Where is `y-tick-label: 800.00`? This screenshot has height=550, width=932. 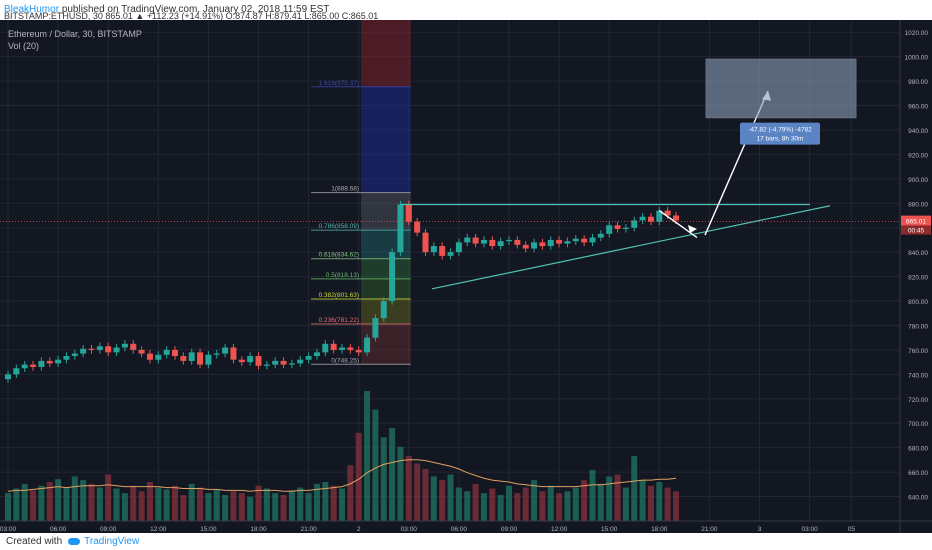 y-tick-label: 800.00 is located at coordinates (918, 302).